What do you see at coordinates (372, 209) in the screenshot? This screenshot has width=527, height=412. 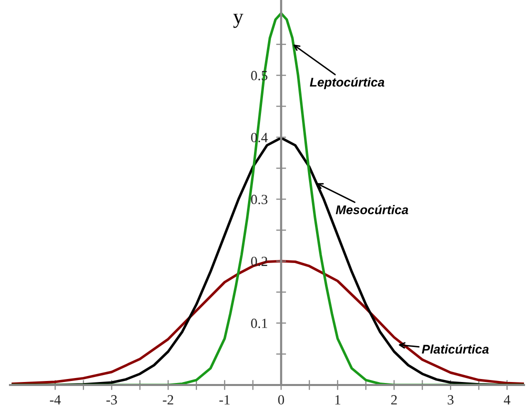 I see `annotation: Mesocúrtica` at bounding box center [372, 209].